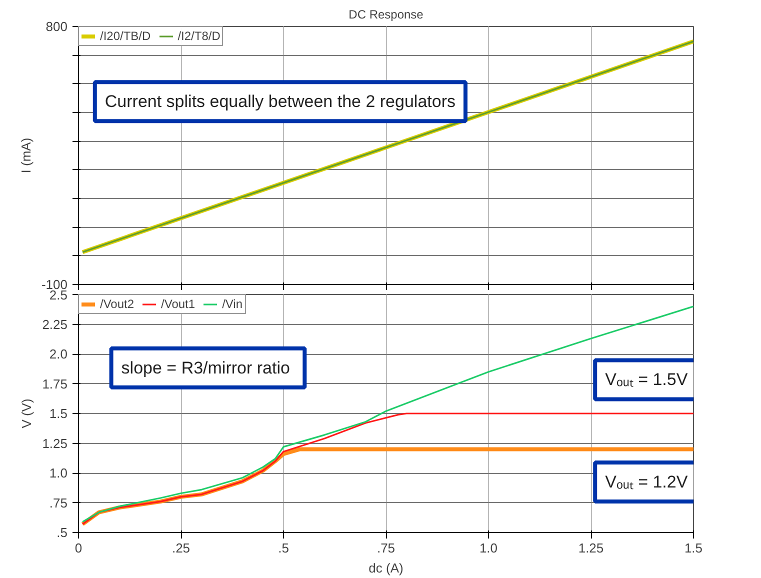 Image resolution: width=761 pixels, height=578 pixels. Describe the element at coordinates (232, 304) in the screenshot. I see `legend-label: /Vin` at that location.